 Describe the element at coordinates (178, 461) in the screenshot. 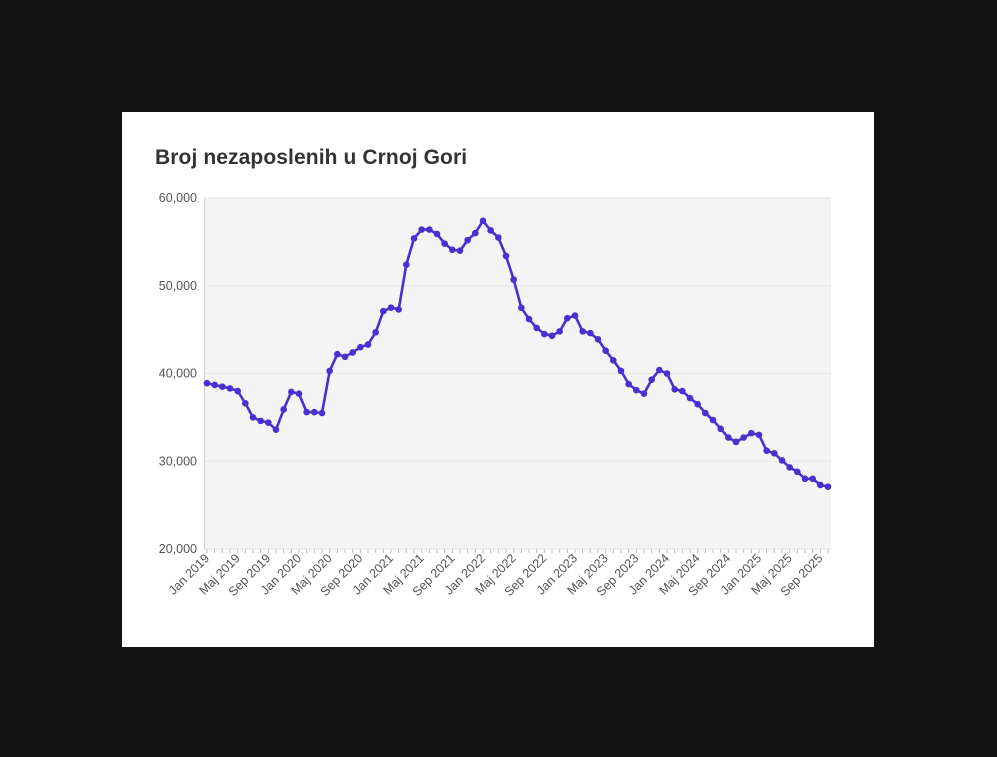

I see `y-tick-label: 30,000` at that location.